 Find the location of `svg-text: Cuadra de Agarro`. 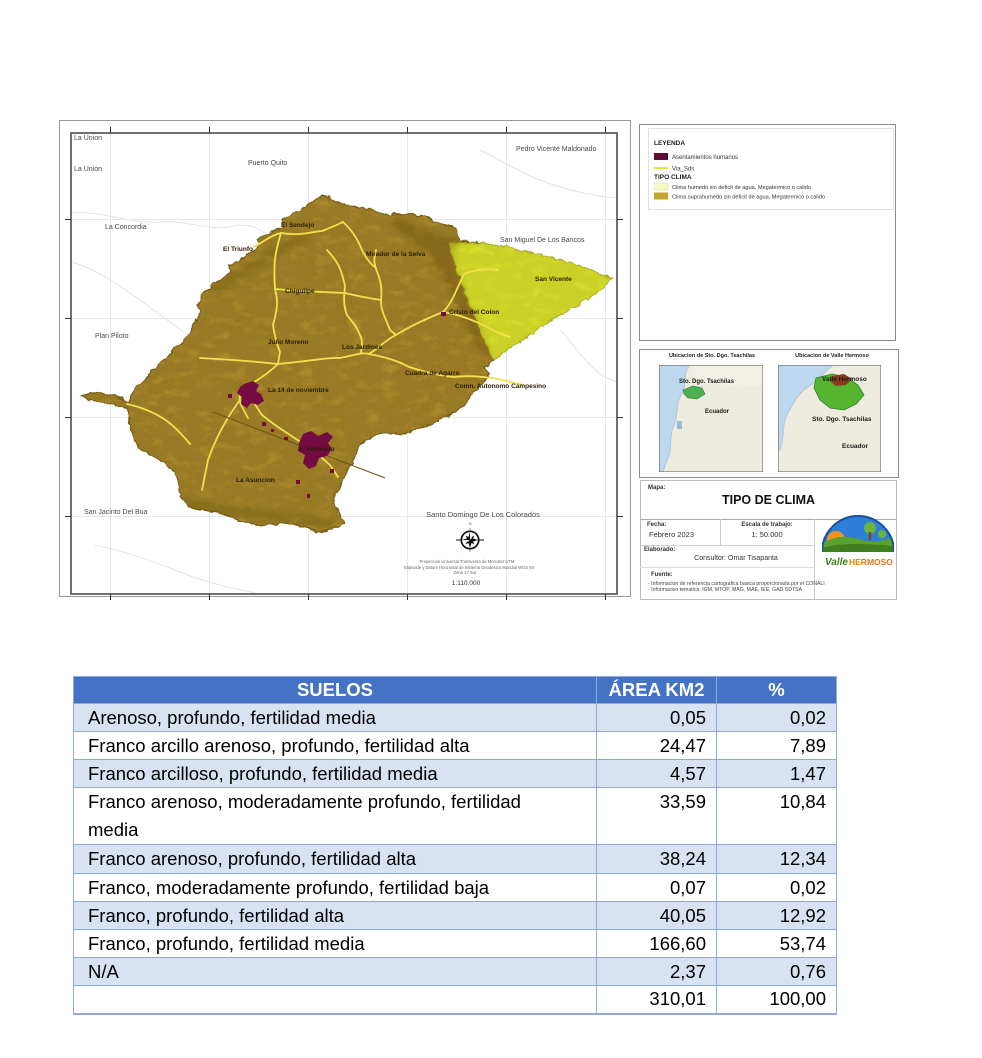

svg-text: Cuadra de Agarro is located at coordinates (432, 373).